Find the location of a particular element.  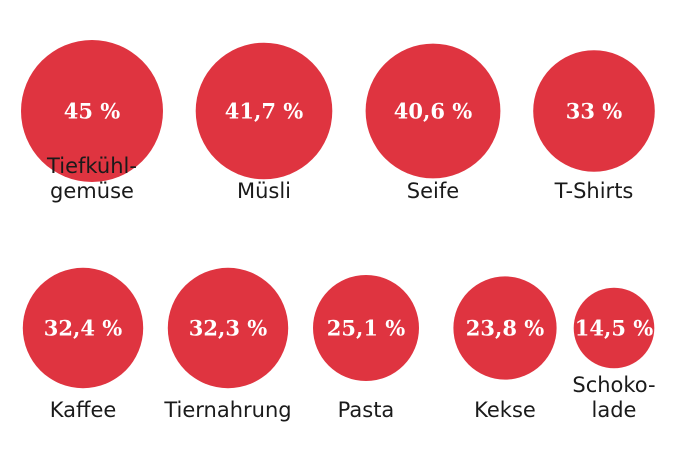

category-label-9-line-2: lade is located at coordinates (614, 410).